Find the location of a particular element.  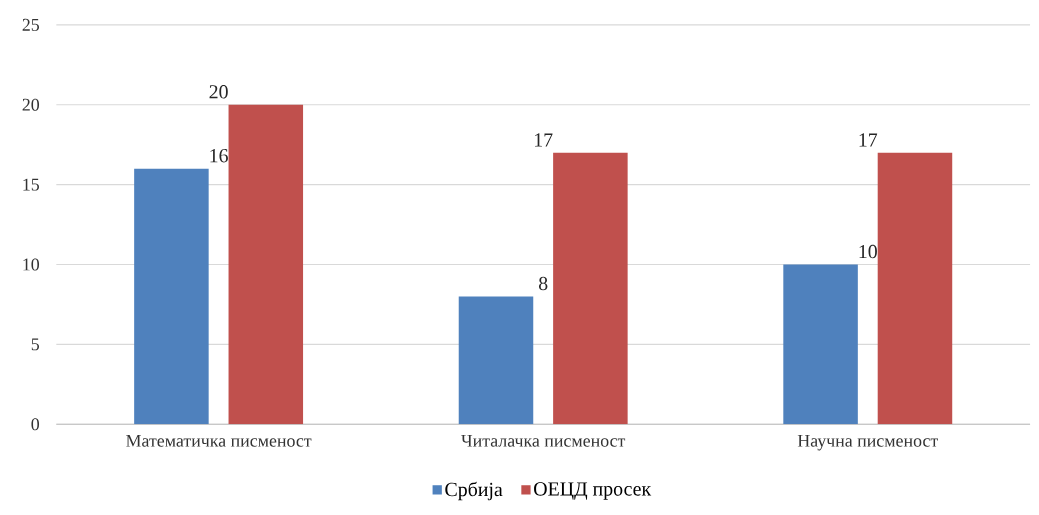

y-tick-label: 15 is located at coordinates (31, 184).